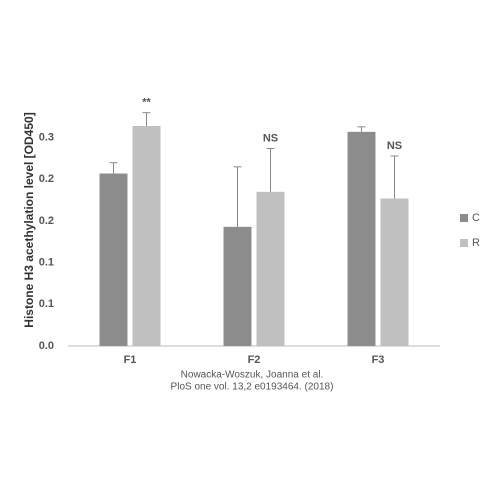 The image size is (500, 500). What do you see at coordinates (252, 375) in the screenshot?
I see `citation: Nowacka-Woszuk, Joanna et al.` at bounding box center [252, 375].